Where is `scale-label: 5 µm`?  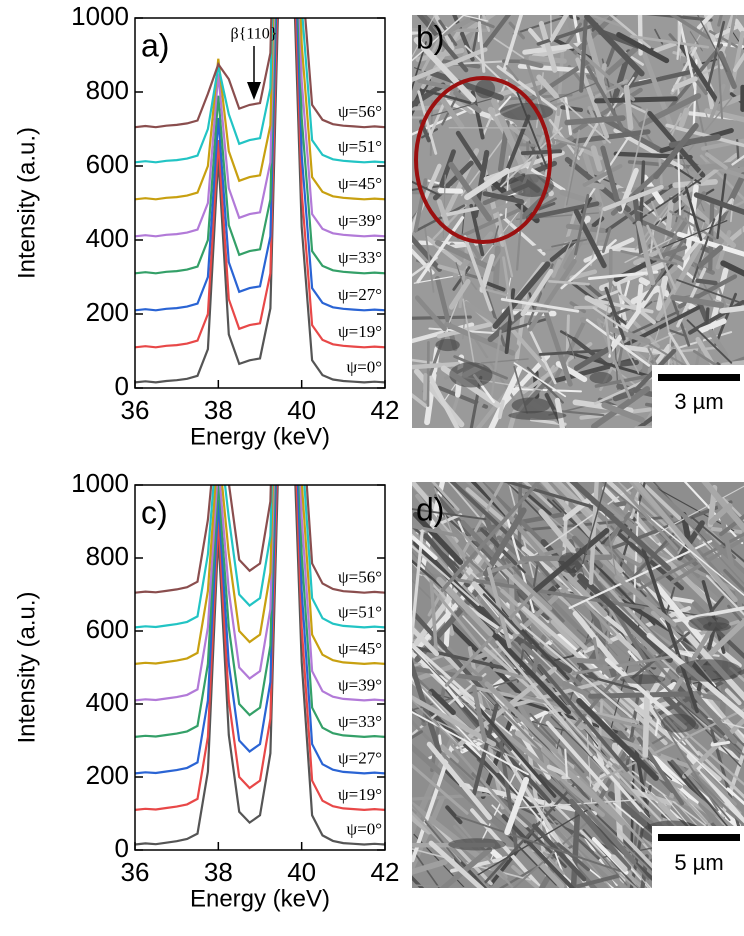
scale-label: 5 µm is located at coordinates (698, 862).